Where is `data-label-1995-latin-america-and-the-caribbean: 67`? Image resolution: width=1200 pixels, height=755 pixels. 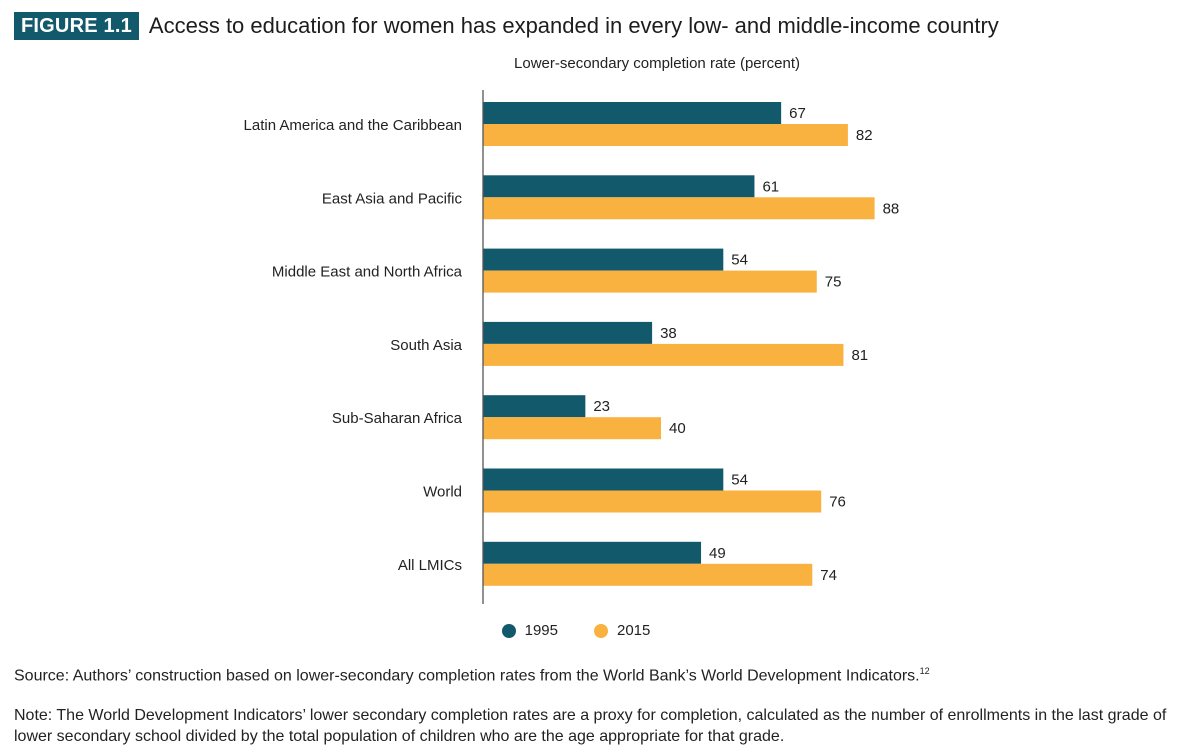 data-label-1995-latin-america-and-the-caribbean: 67 is located at coordinates (797, 113).